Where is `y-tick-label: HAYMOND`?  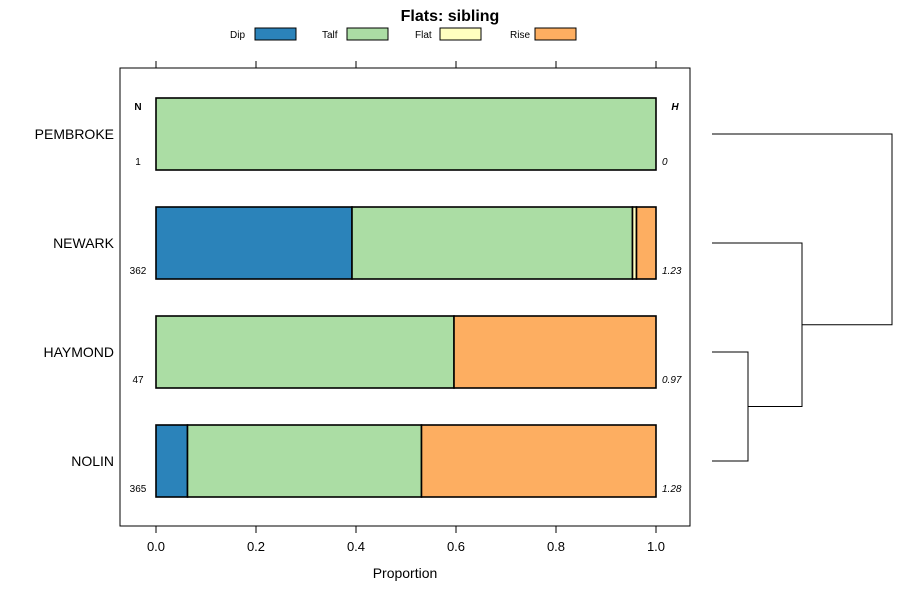
y-tick-label: HAYMOND is located at coordinates (78, 352).